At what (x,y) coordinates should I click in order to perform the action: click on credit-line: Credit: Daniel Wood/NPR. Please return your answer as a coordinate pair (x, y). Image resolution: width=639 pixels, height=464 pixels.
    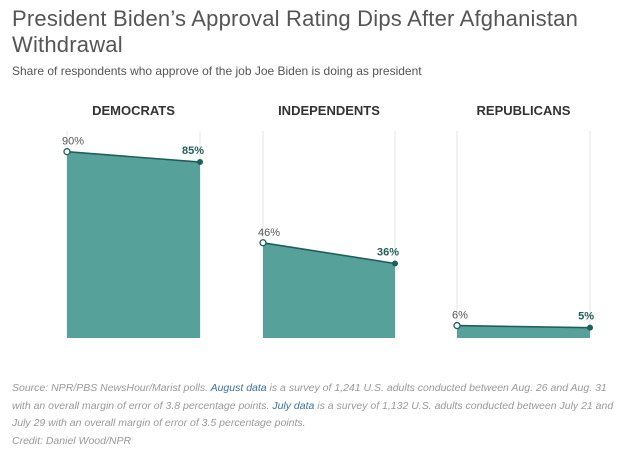
    Looking at the image, I should click on (72, 440).